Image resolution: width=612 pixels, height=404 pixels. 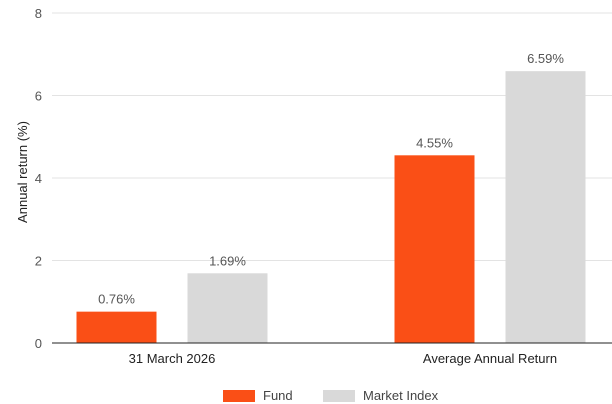 I want to click on data-label: 0.76%, so click(x=116, y=299).